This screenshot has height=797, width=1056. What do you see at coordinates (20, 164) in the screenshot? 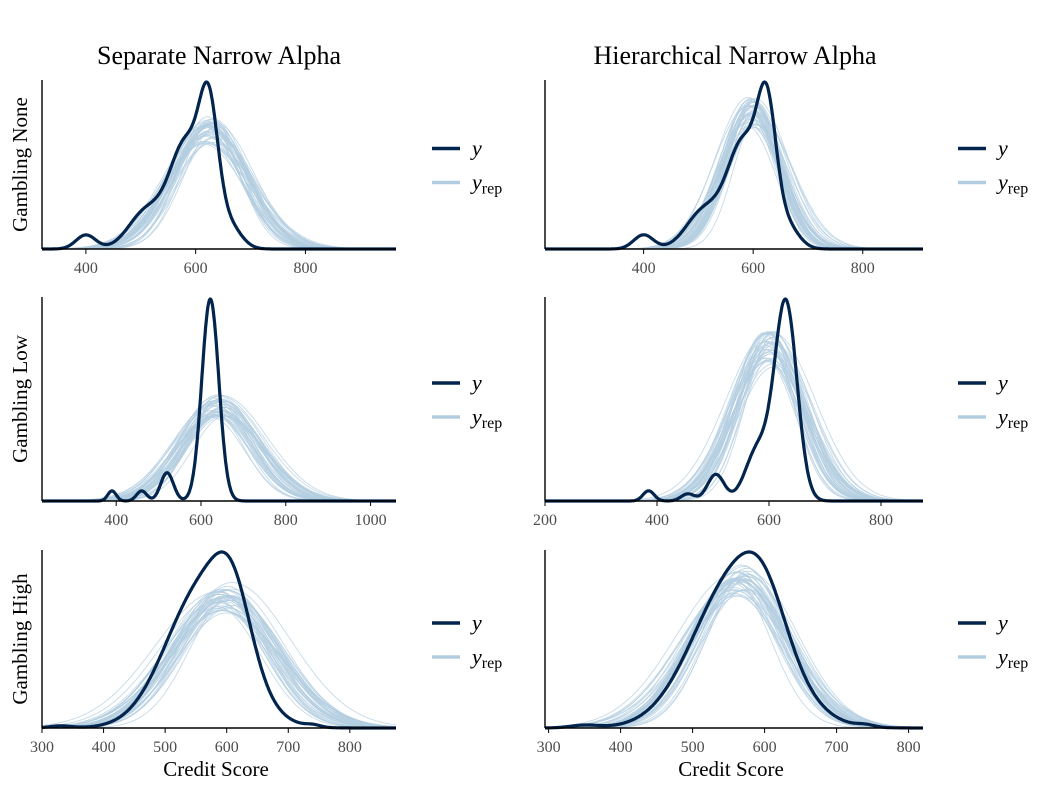
I see `panel-ylabel: Gambling None` at bounding box center [20, 164].